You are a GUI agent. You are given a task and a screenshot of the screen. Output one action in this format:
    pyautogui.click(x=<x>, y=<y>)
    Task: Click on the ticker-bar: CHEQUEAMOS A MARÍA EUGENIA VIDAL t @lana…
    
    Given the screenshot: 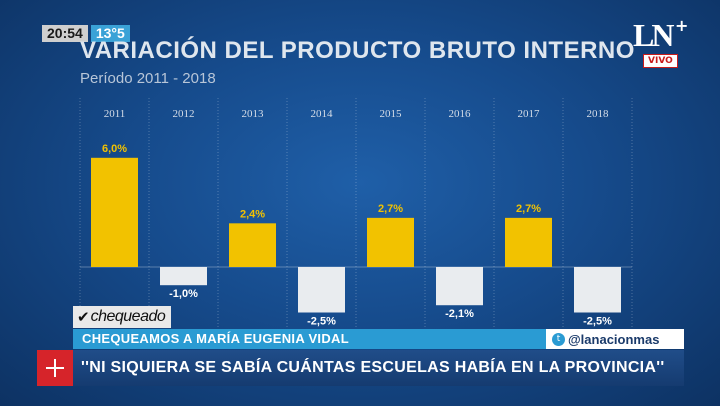 What is the action you would take?
    pyautogui.click(x=378, y=339)
    